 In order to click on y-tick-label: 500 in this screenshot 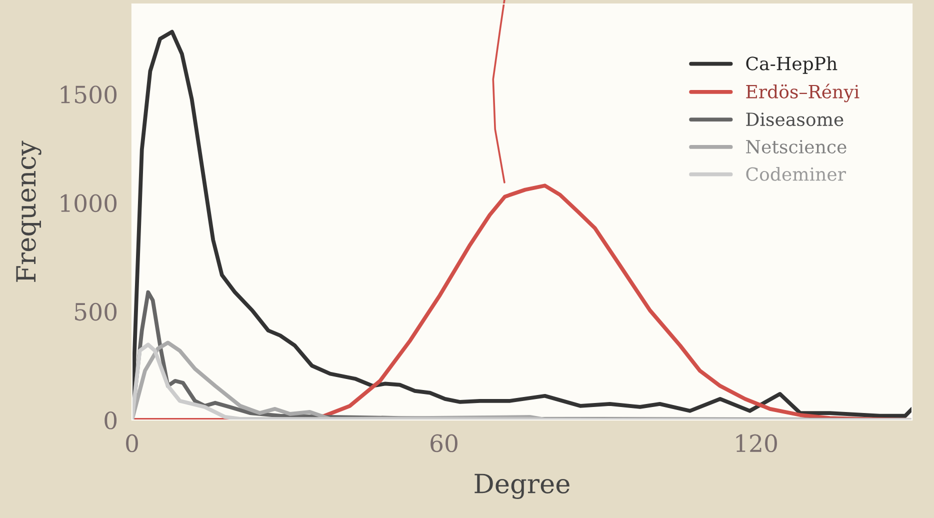, I will do `click(96, 311)`.